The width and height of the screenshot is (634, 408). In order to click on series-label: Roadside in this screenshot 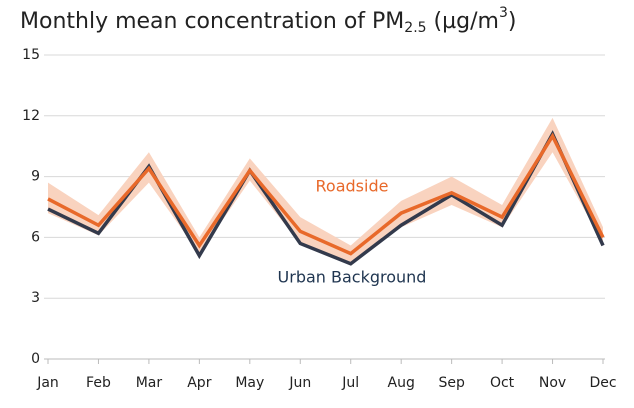, I will do `click(352, 186)`.